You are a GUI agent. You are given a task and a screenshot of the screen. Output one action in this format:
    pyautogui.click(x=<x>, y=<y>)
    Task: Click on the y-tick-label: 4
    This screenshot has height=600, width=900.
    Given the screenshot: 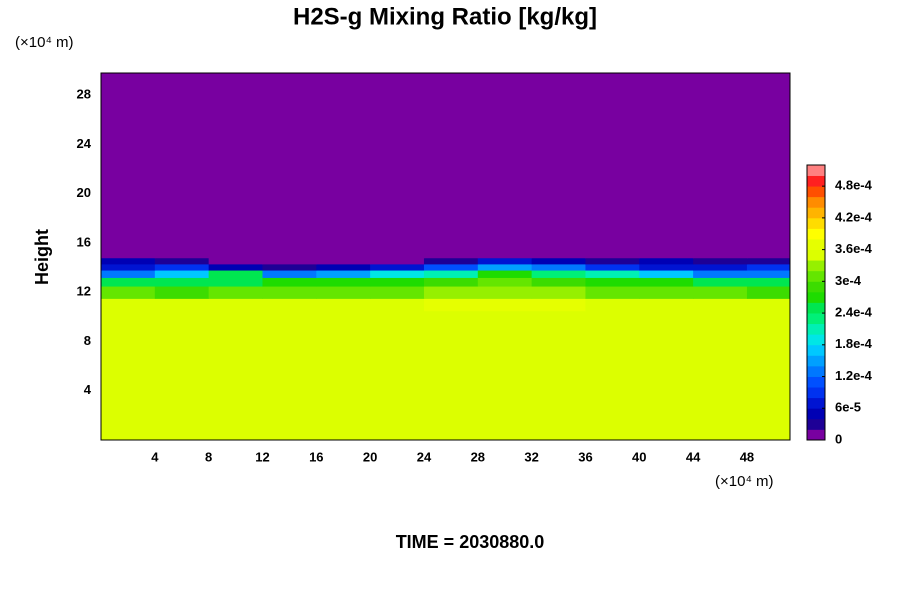 What is the action you would take?
    pyautogui.click(x=88, y=389)
    